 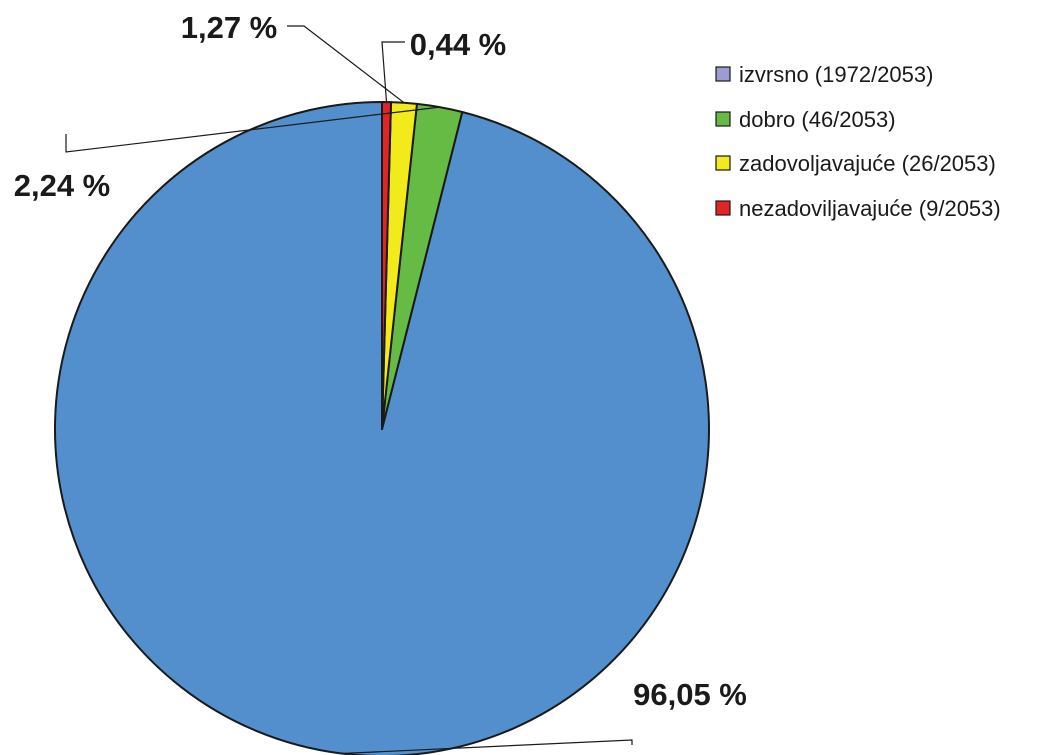 I want to click on legend-item-zadovoljavajuce: zadovoljavajuće (26/2053), so click(x=855, y=163).